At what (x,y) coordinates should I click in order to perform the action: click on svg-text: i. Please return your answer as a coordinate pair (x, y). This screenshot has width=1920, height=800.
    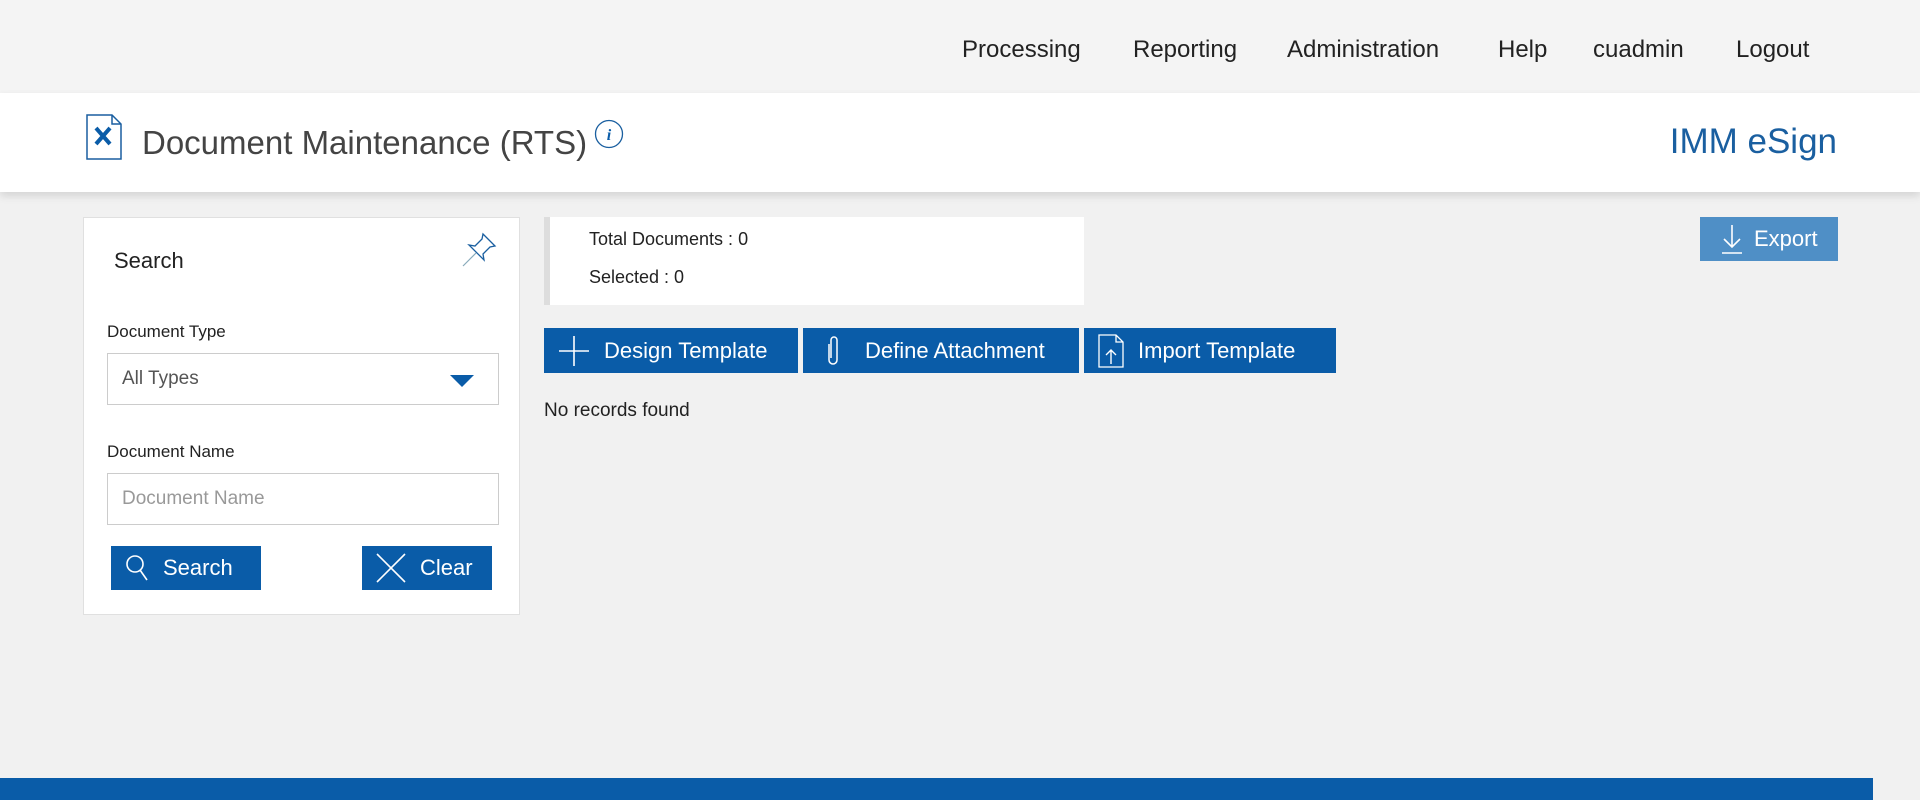
    Looking at the image, I should click on (609, 135).